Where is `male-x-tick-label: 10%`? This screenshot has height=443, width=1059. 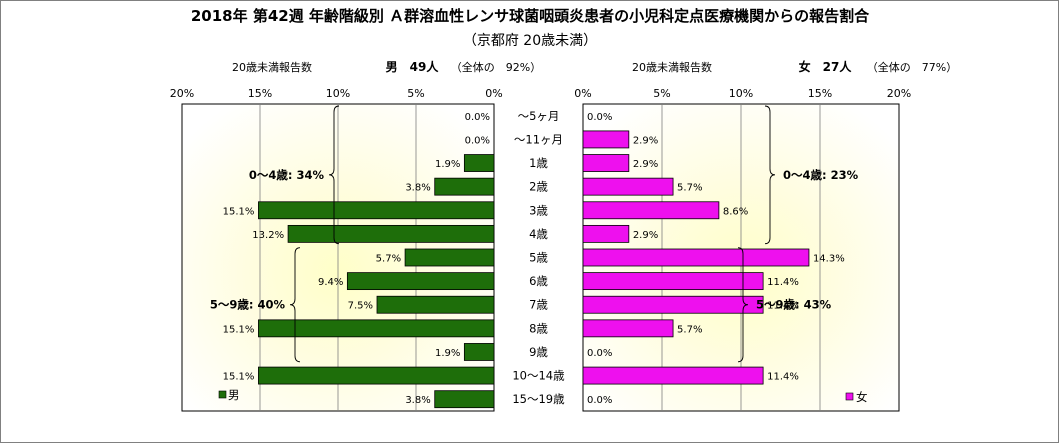
male-x-tick-label: 10% is located at coordinates (338, 93).